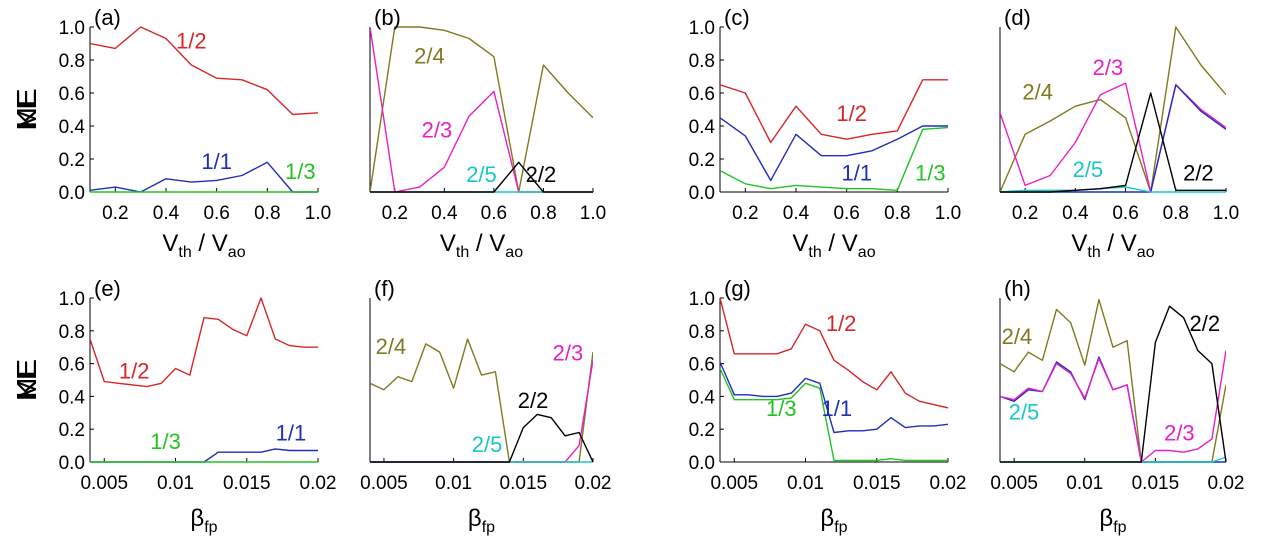 The height and width of the screenshot is (541, 1261). Describe the element at coordinates (318, 213) in the screenshot. I see `x-tick-label: 1.0` at that location.